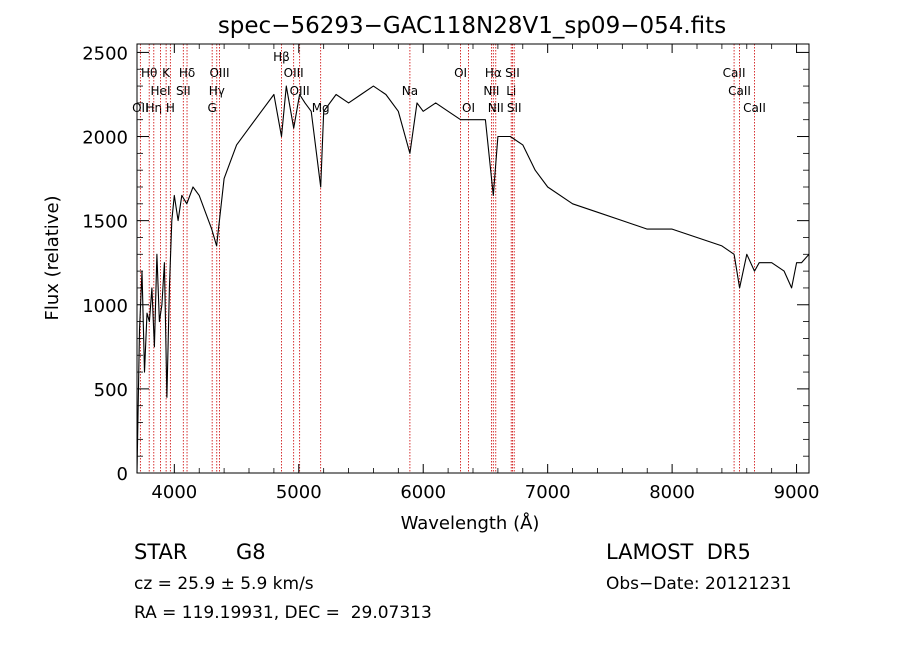 The width and height of the screenshot is (900, 649). Describe the element at coordinates (300, 91) in the screenshot. I see `line-label-13: OIII` at that location.